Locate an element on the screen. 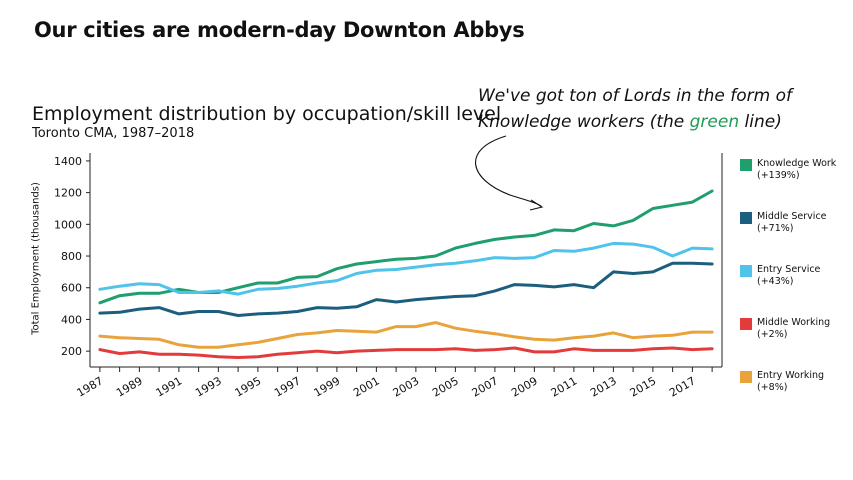  legend-label: Middle Working (+2%) is located at coordinates (794, 328).